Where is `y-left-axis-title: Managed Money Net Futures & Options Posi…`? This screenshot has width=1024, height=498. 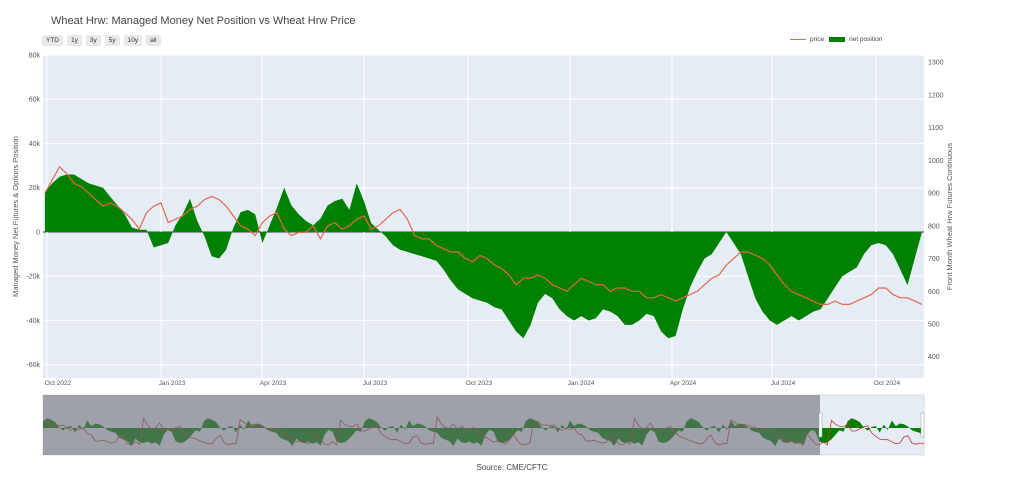 y-left-axis-title: Managed Money Net Futures & Options Posi… is located at coordinates (15, 216).